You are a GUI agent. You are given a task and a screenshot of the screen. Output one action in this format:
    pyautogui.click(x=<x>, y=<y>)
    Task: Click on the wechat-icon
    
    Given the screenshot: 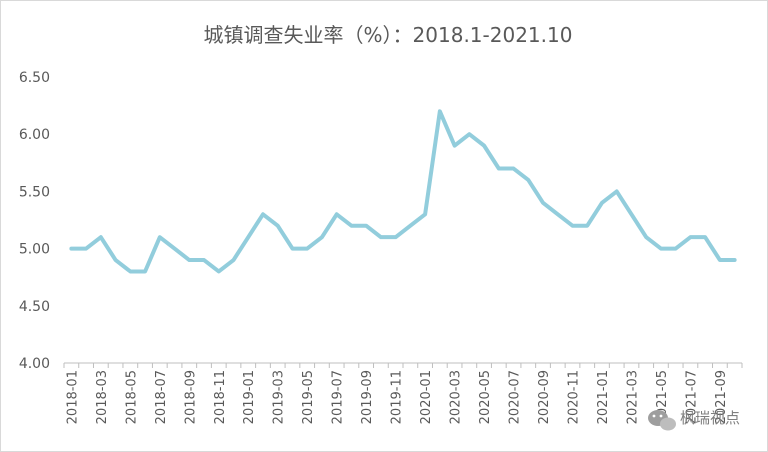 What is the action you would take?
    pyautogui.click(x=662, y=420)
    